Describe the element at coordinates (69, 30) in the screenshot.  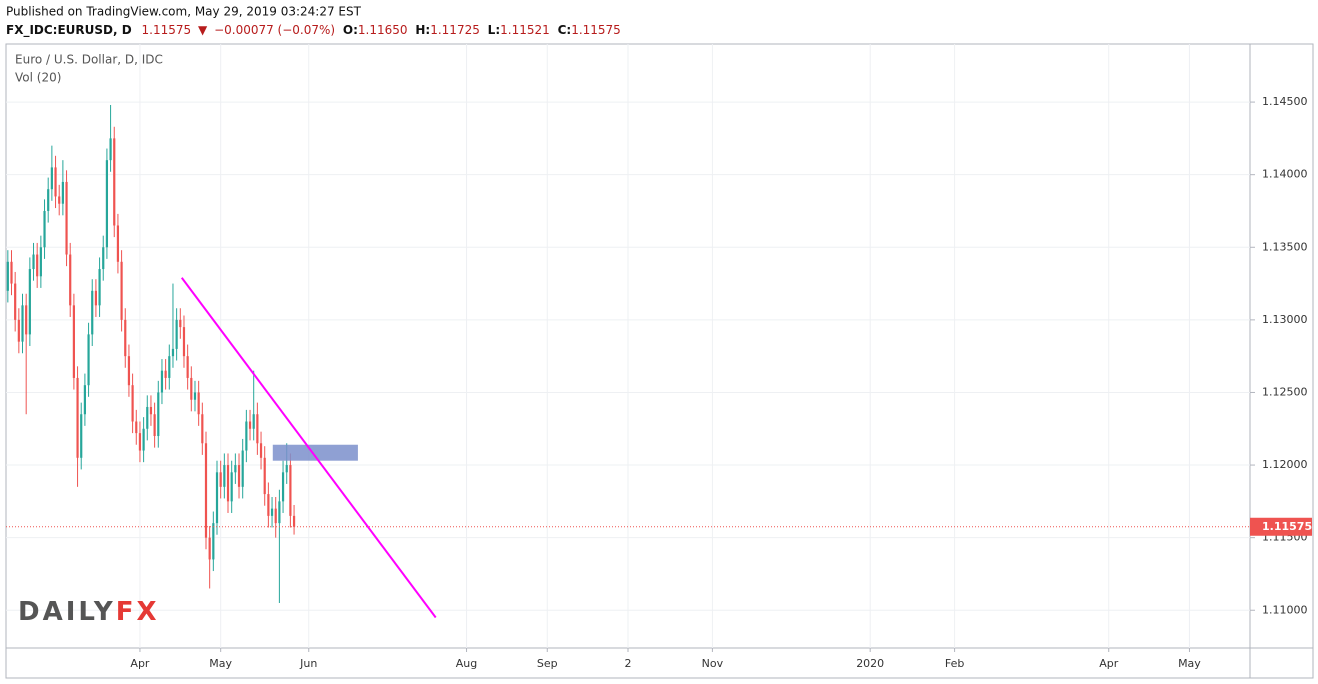
I see `symbol: FX_IDC:EURUSD, D` at that location.